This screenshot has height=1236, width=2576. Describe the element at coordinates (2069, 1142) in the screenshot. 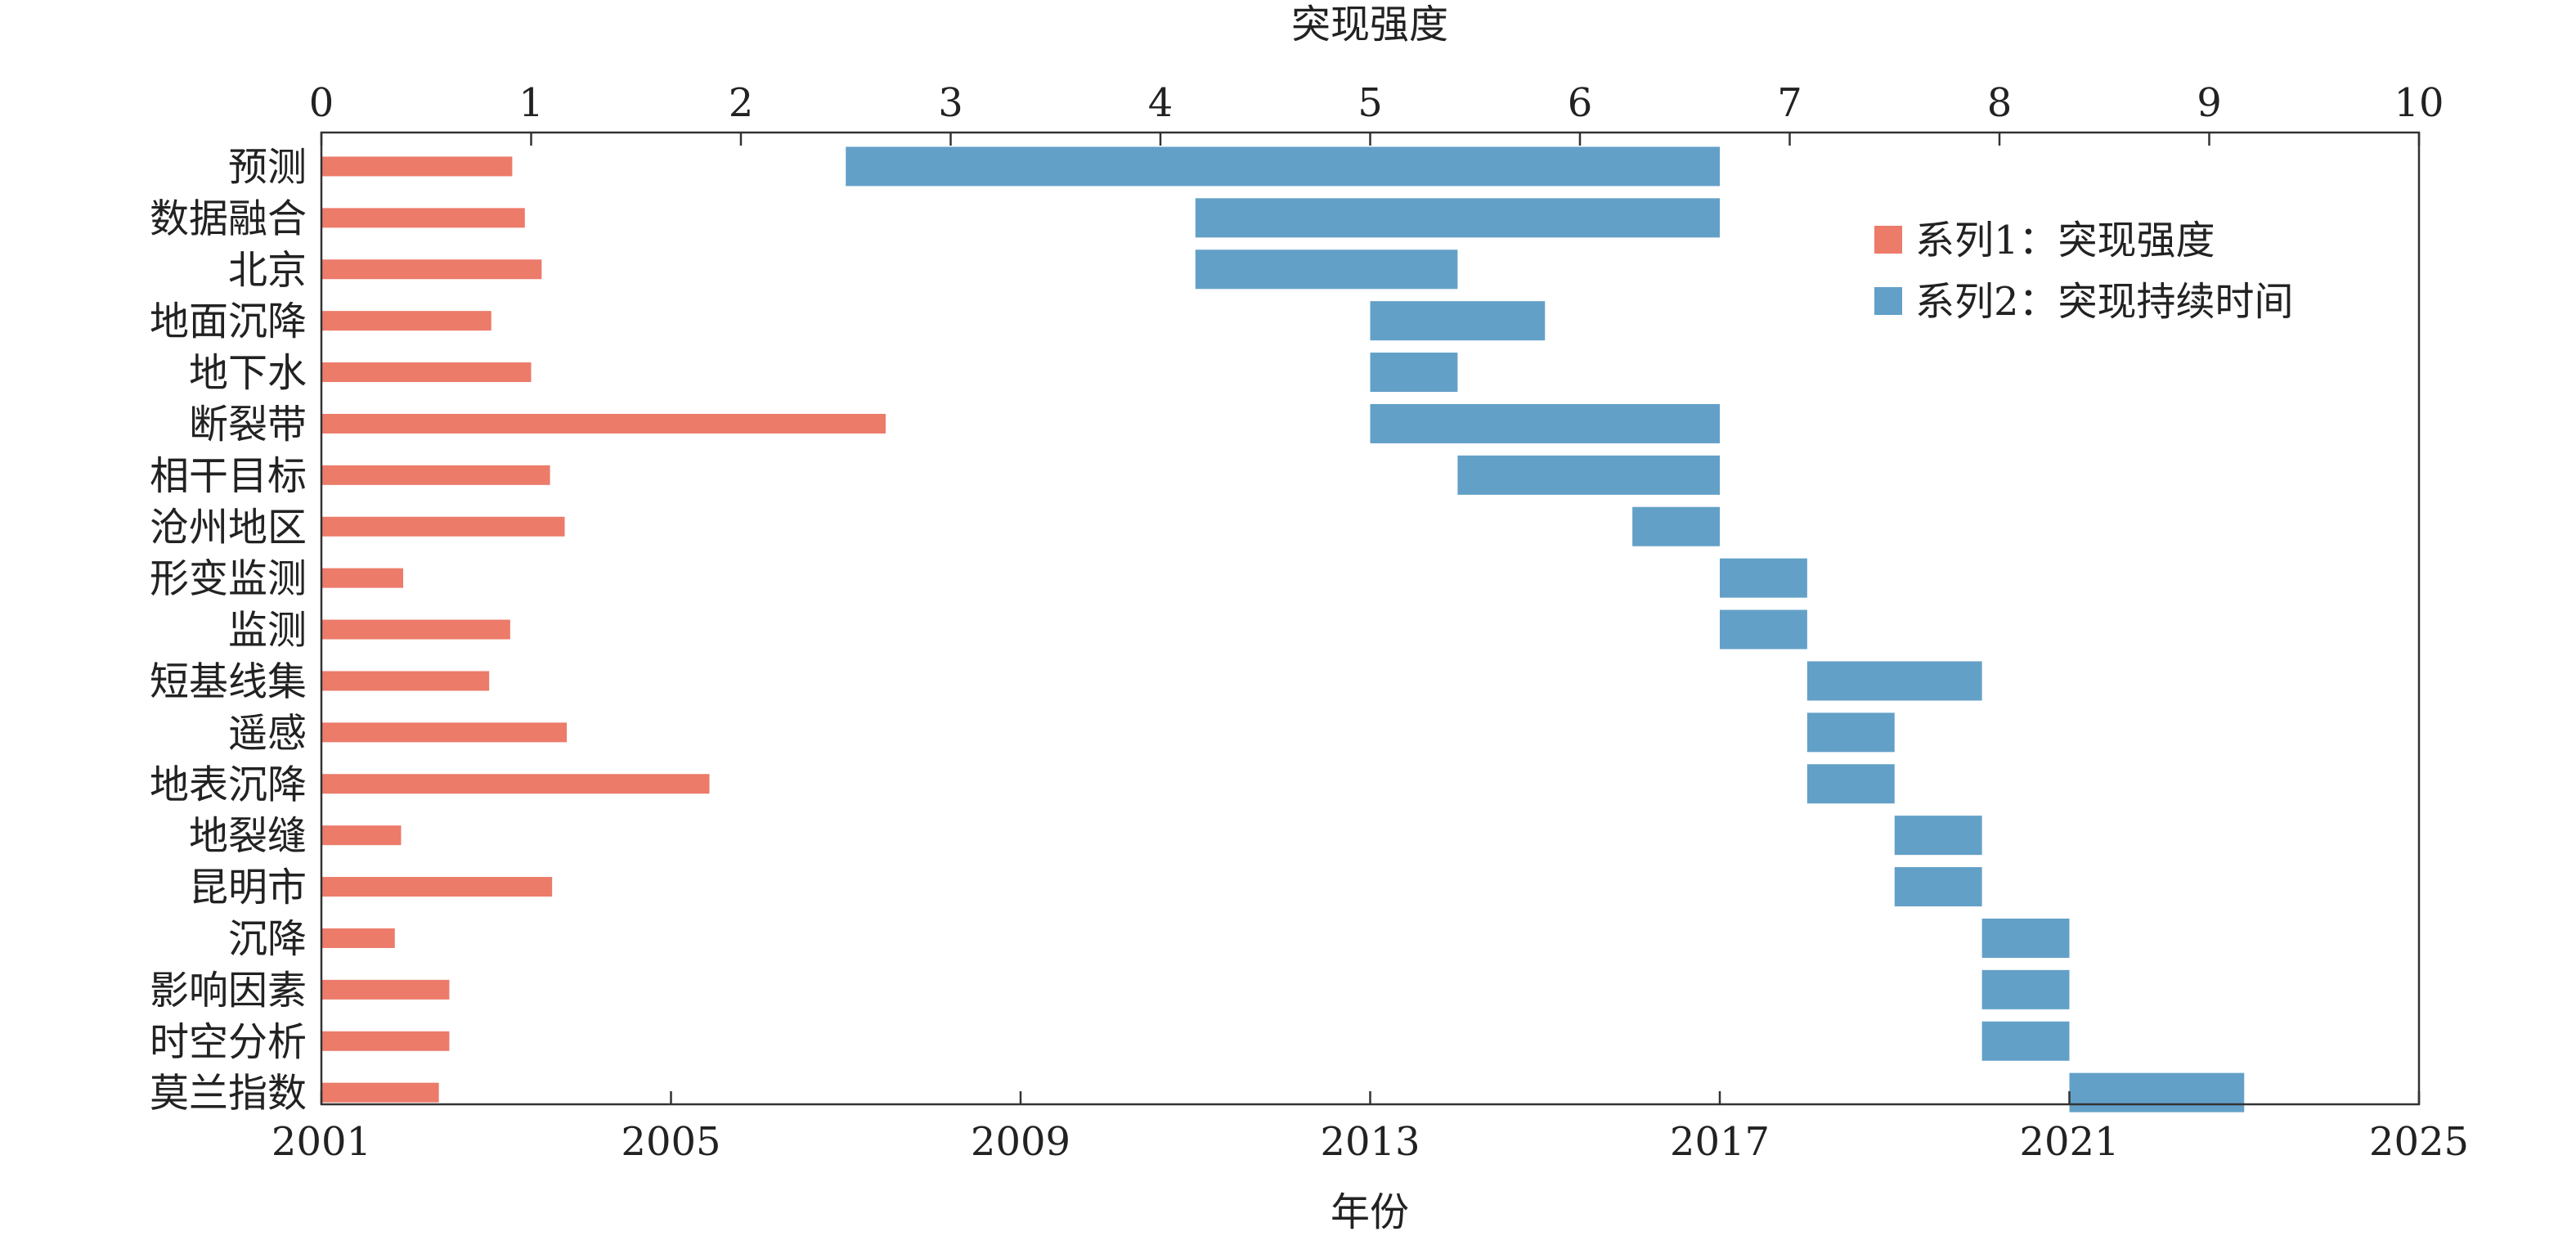

I see `bottom-tick-label-2021: 2021` at that location.